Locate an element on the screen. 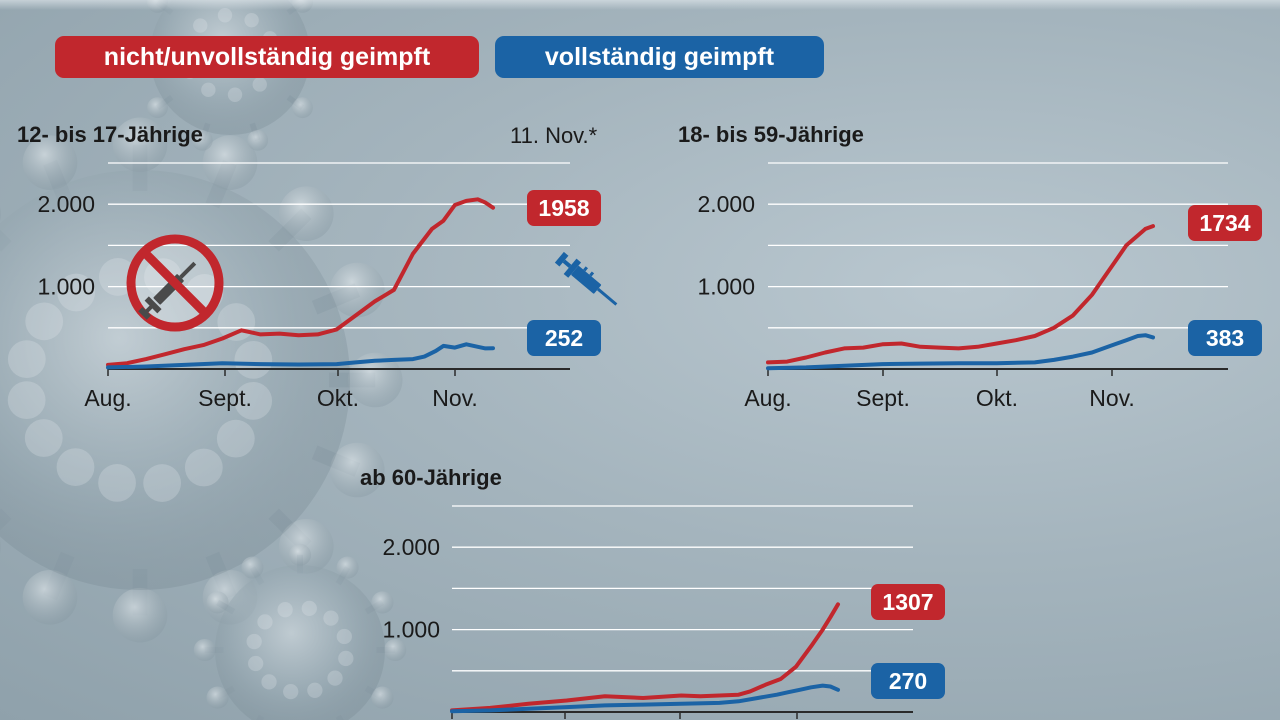  virus-particle is located at coordinates (300, 631).